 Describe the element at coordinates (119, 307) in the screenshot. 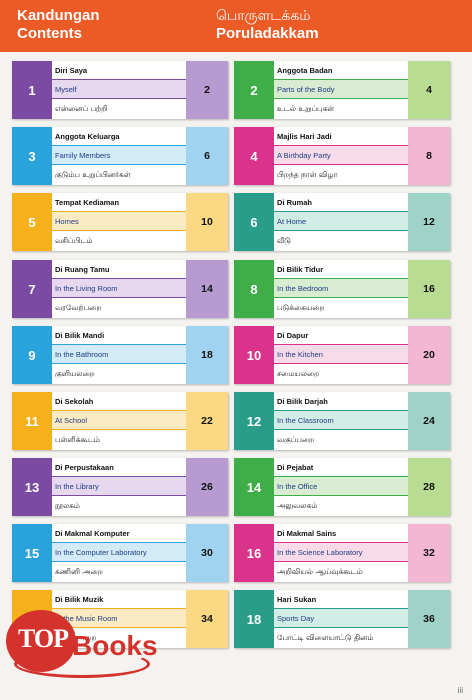

I see `entry-tamil-title: வரவேற்பறை` at that location.